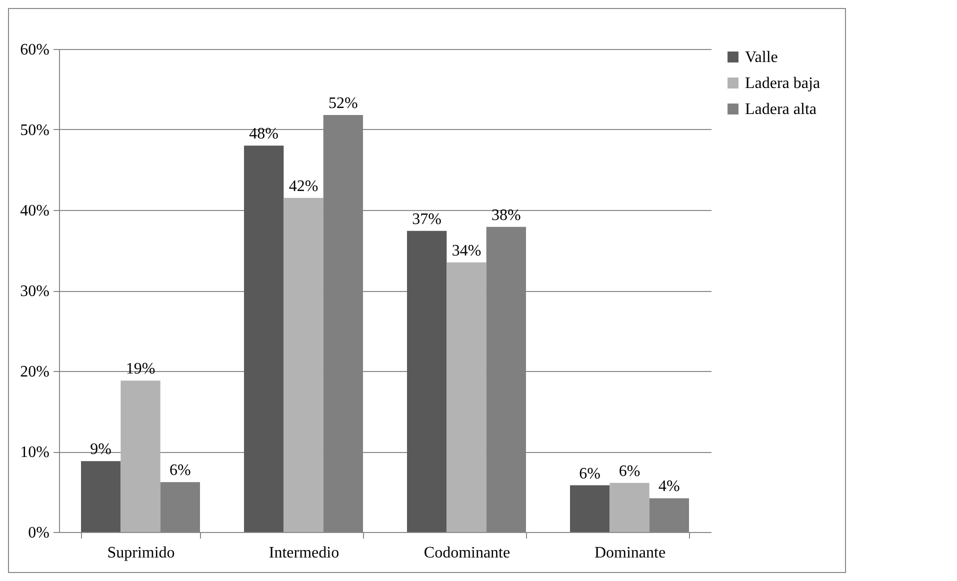  What do you see at coordinates (35, 452) in the screenshot?
I see `y-tick-label: 10%` at bounding box center [35, 452].